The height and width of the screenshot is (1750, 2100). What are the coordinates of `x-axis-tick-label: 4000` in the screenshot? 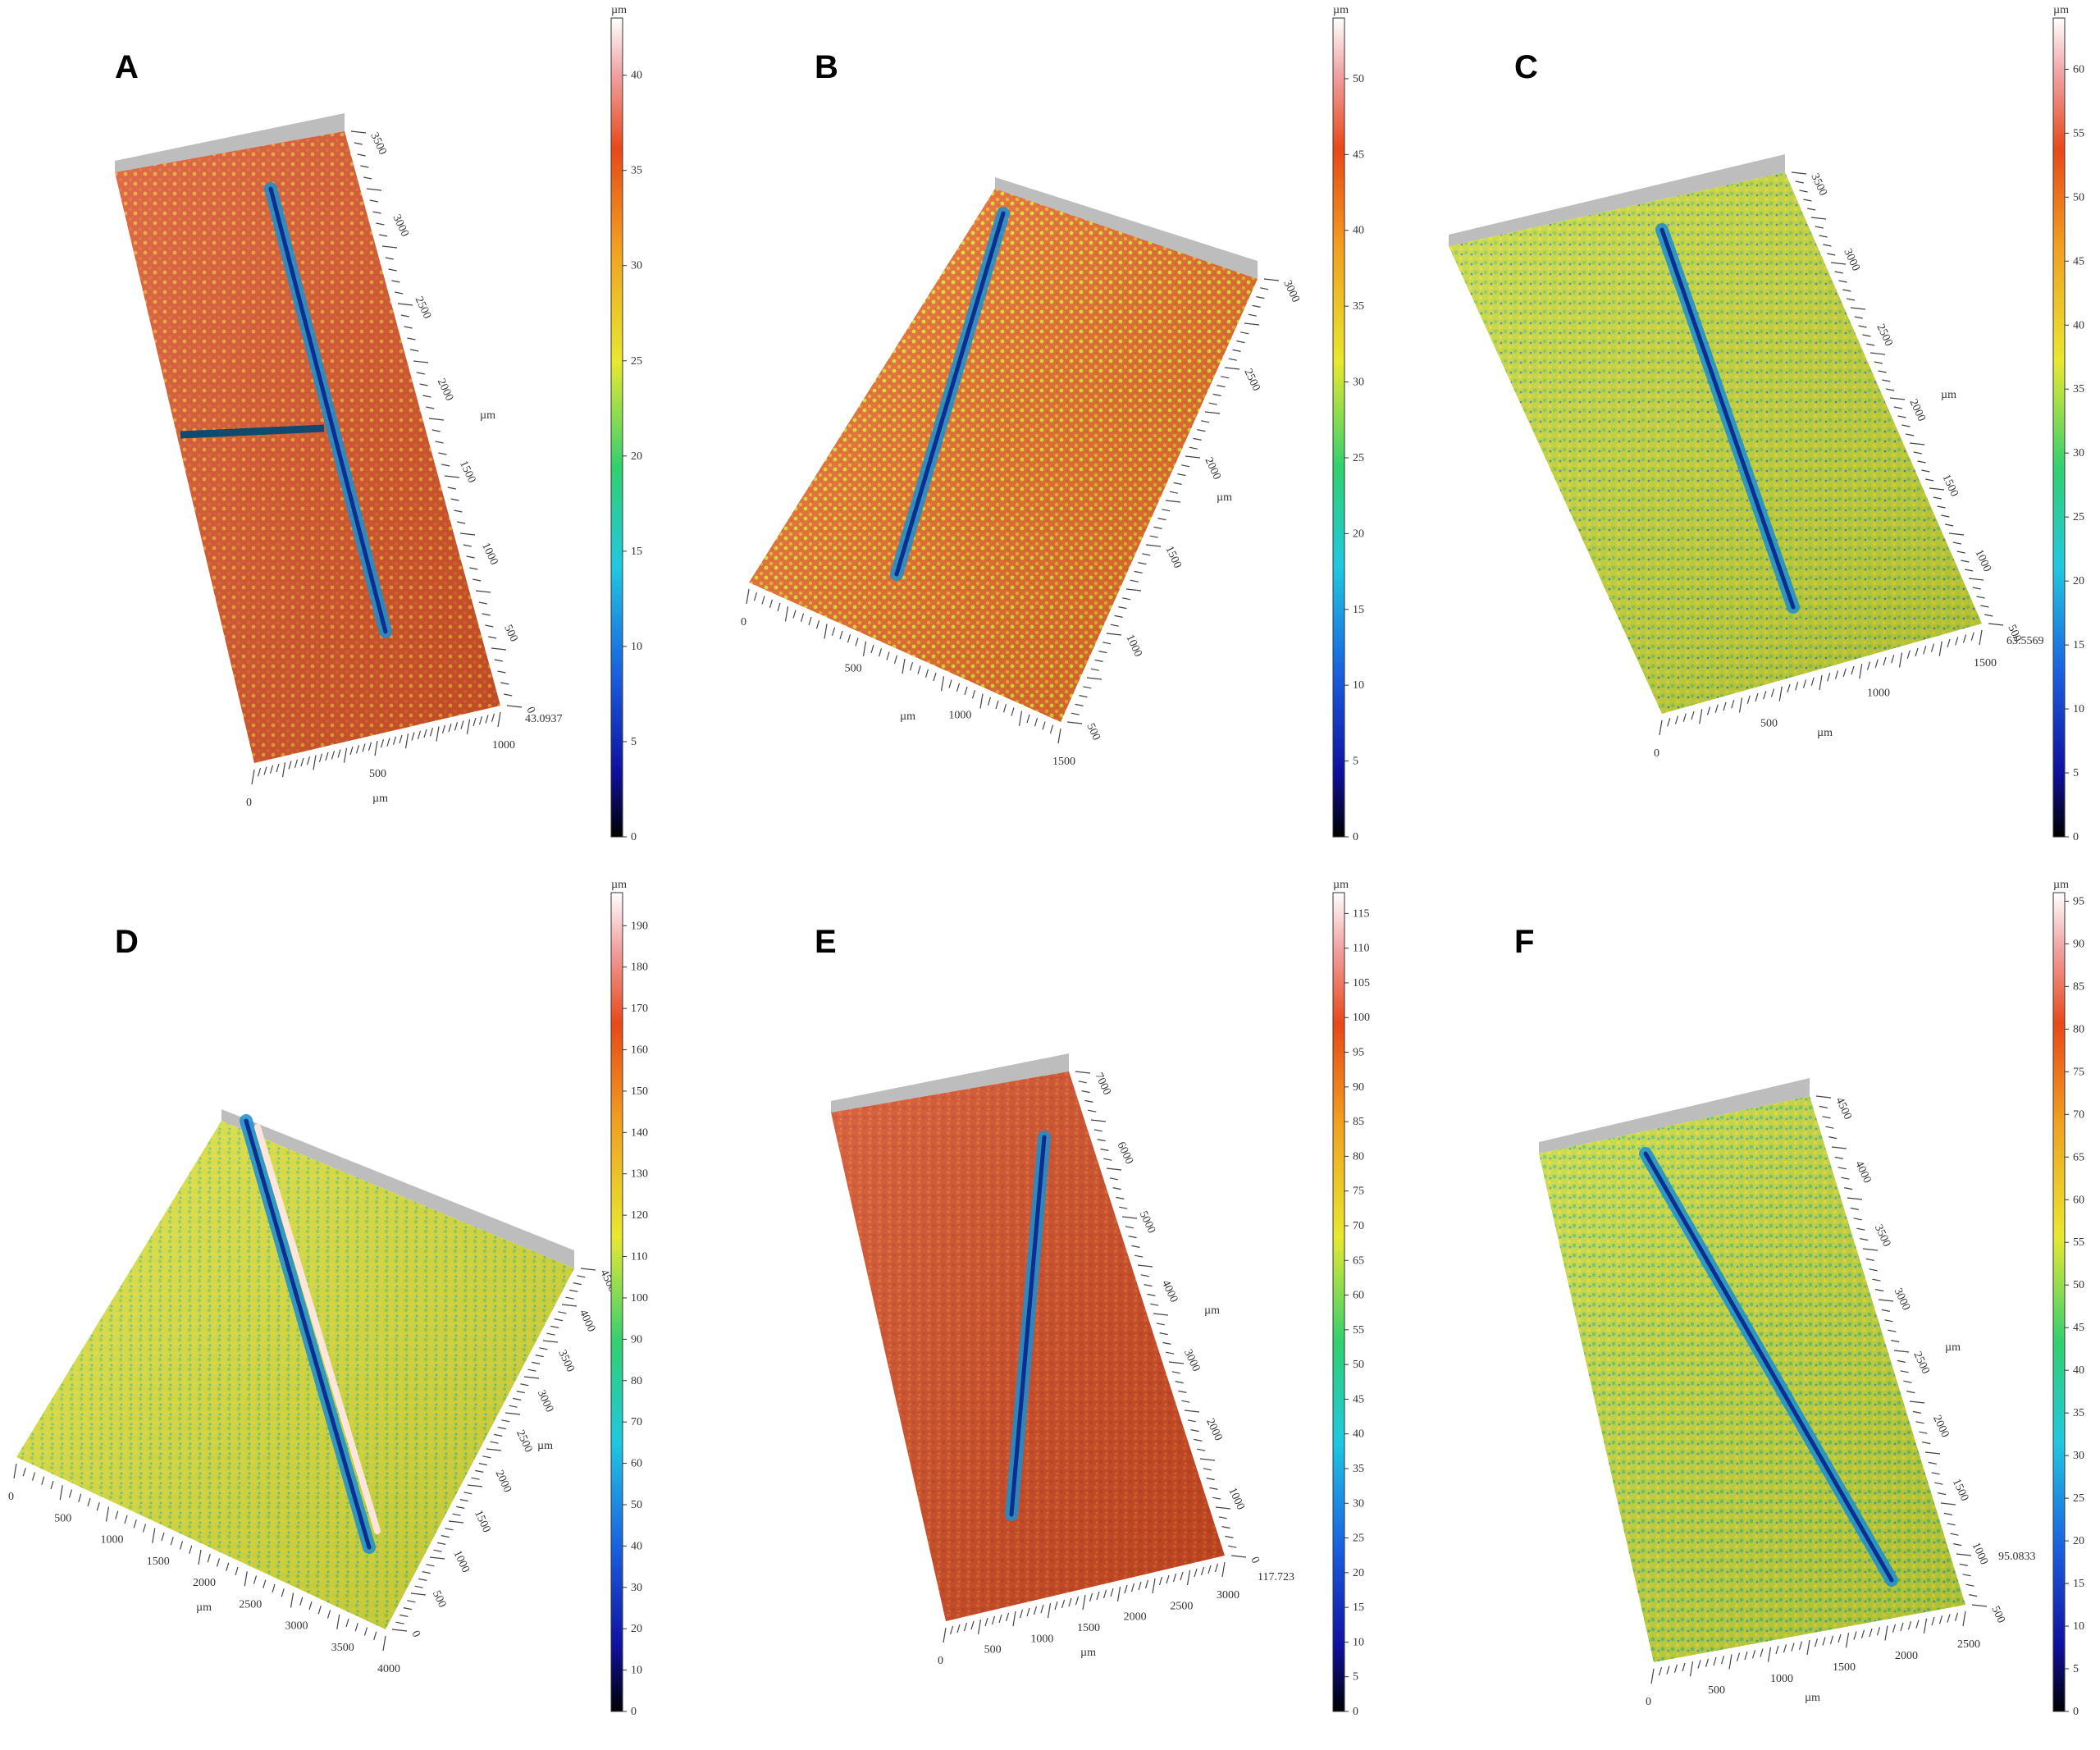 It's located at (388, 1669).